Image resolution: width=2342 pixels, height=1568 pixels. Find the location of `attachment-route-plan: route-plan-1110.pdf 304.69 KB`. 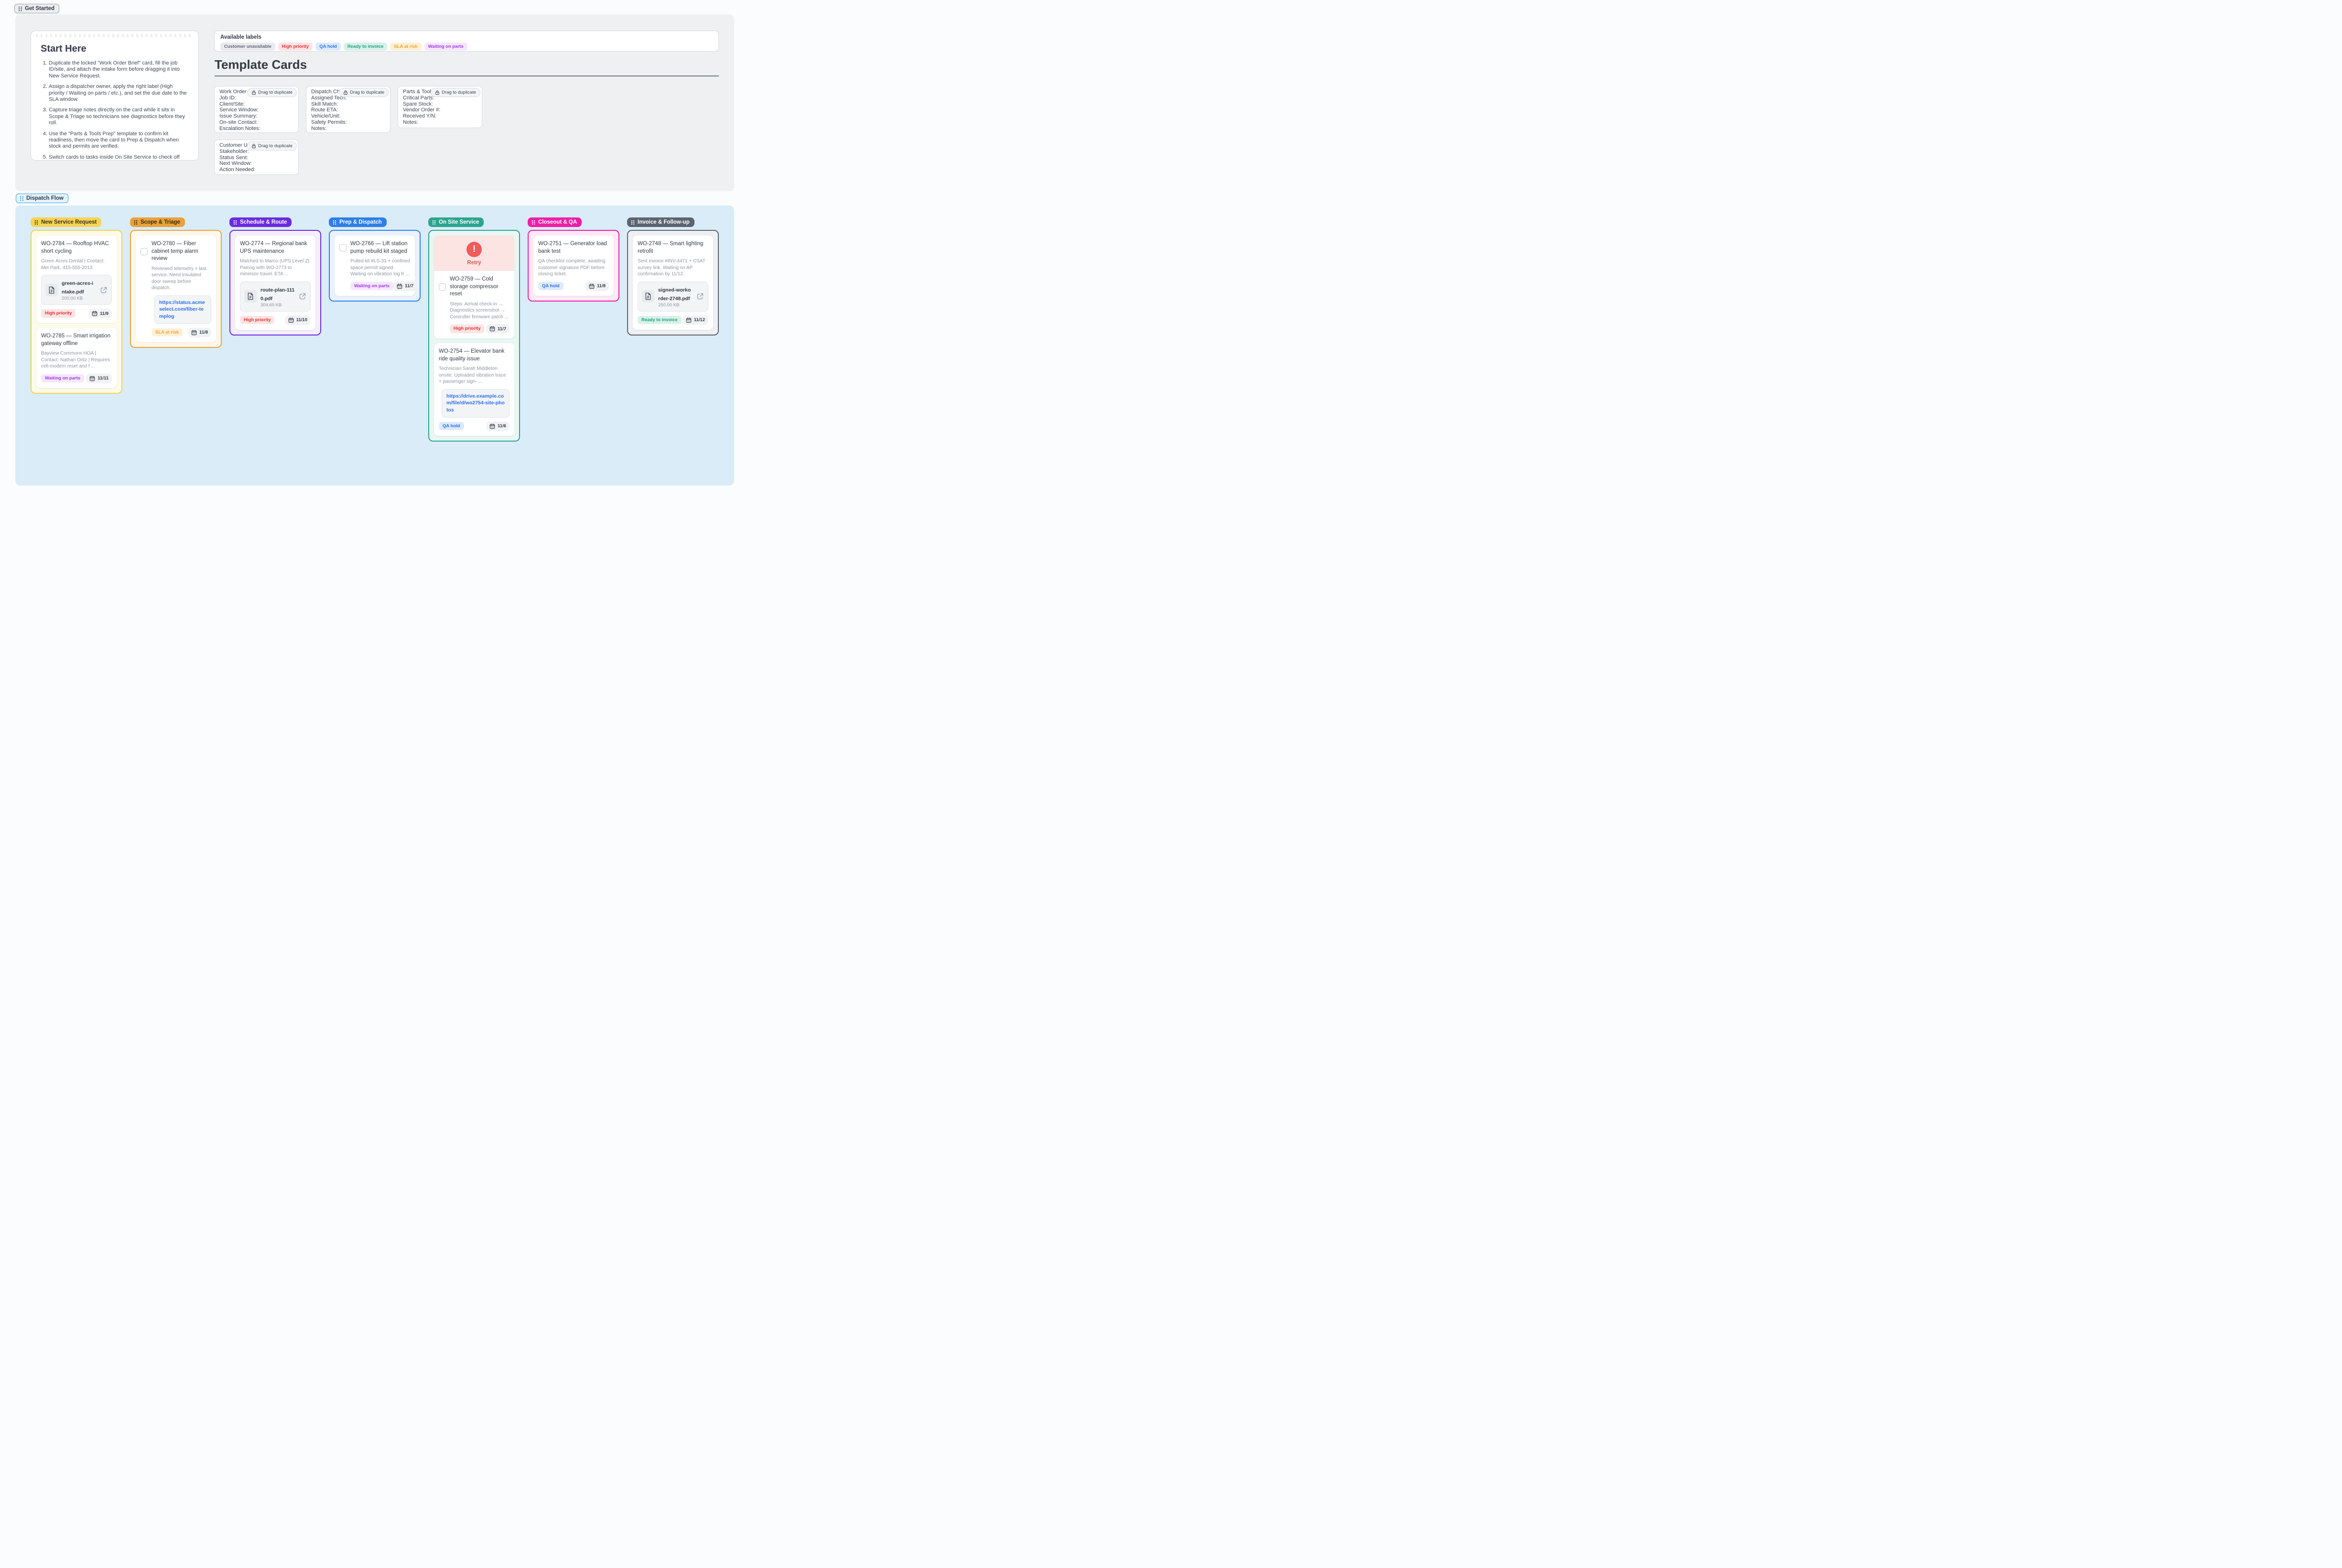

attachment-route-plan: route-plan-1110.pdf 304.69 KB is located at coordinates (275, 296).